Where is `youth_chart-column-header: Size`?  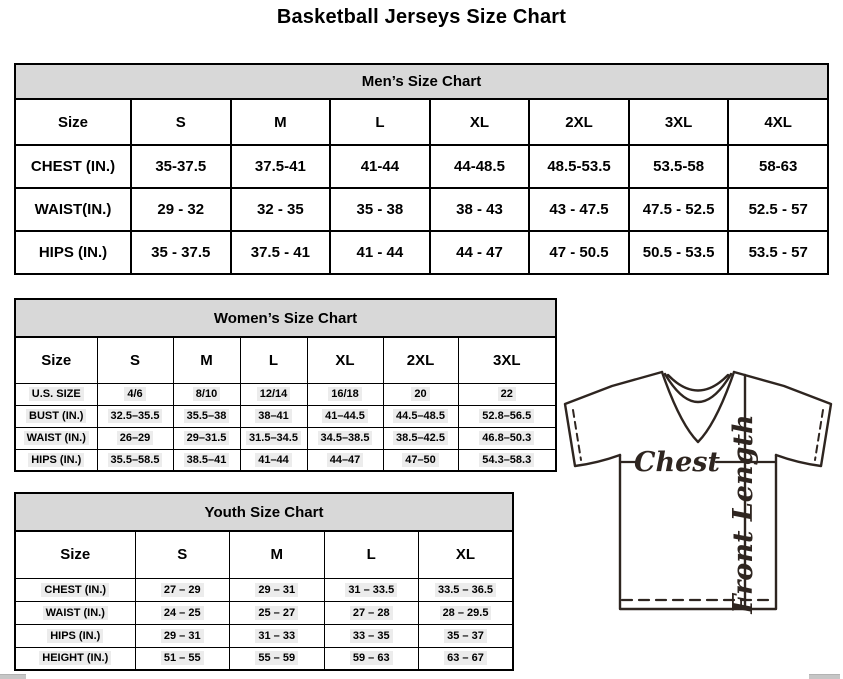 youth_chart-column-header: Size is located at coordinates (75, 554).